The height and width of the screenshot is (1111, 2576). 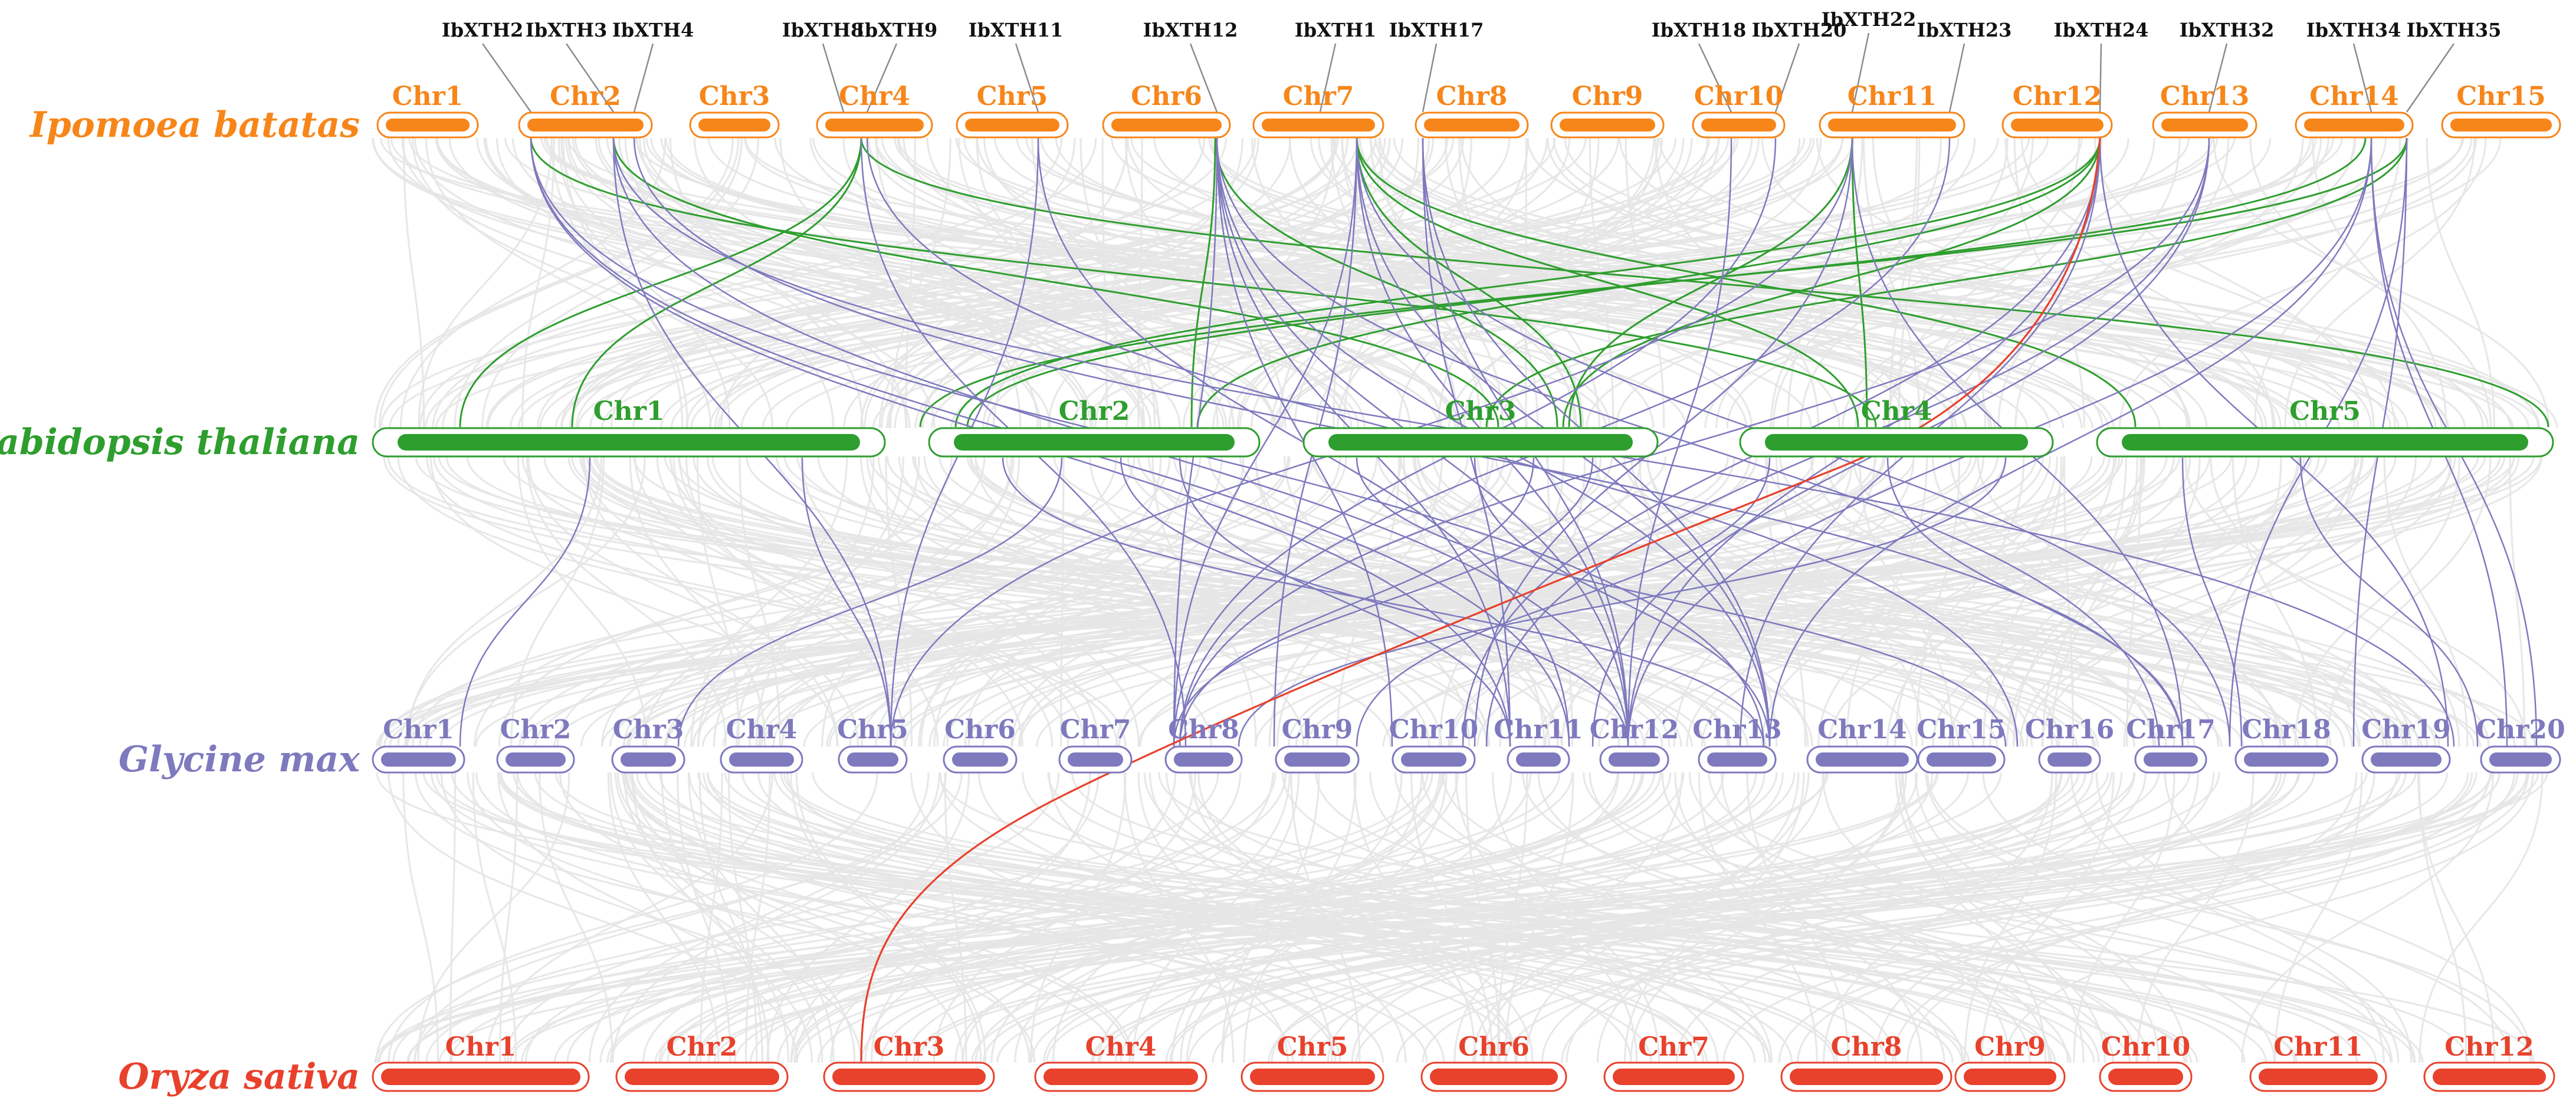 I want to click on chromosome-gm-chr16: Chr16, so click(x=2069, y=744).